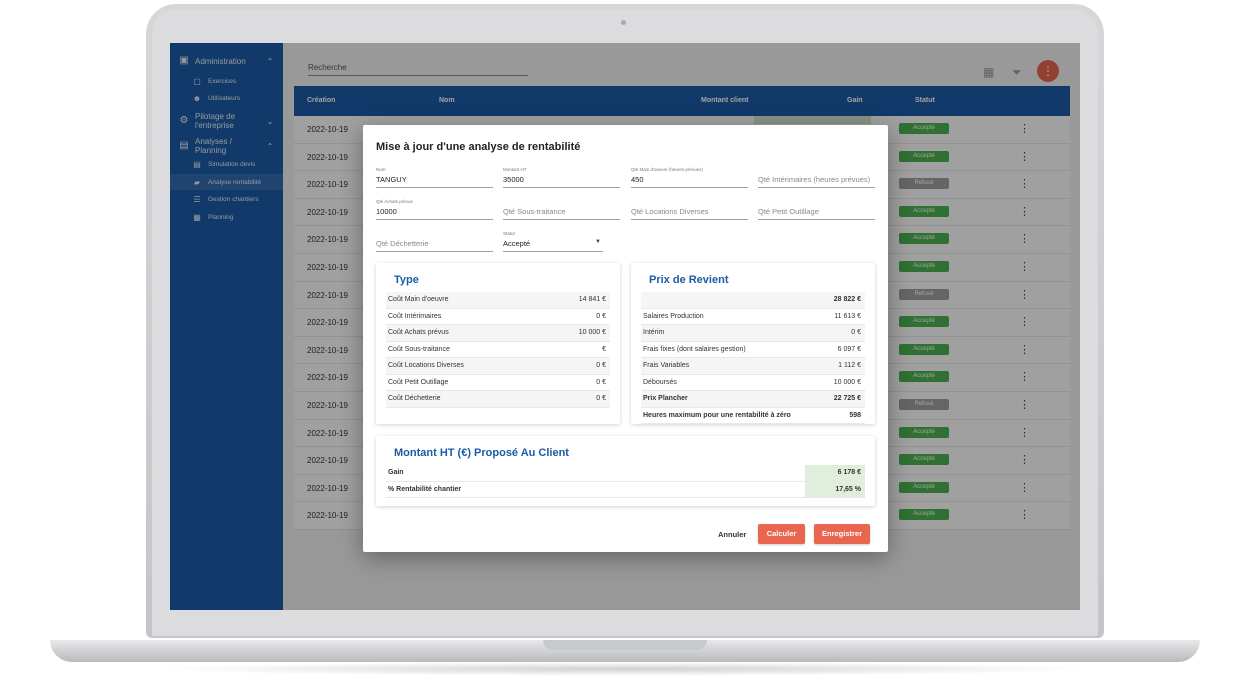 The image size is (1250, 700). I want to click on qte-sous-traitance-field: Qté Sous-traitance, so click(561, 209).